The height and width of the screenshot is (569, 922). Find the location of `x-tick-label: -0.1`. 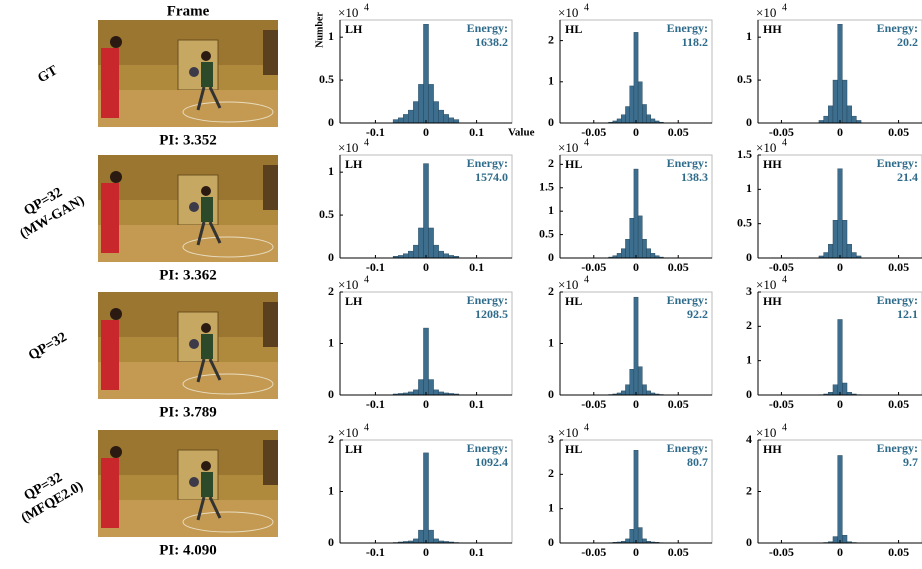

x-tick-label: -0.1 is located at coordinates (375, 404).